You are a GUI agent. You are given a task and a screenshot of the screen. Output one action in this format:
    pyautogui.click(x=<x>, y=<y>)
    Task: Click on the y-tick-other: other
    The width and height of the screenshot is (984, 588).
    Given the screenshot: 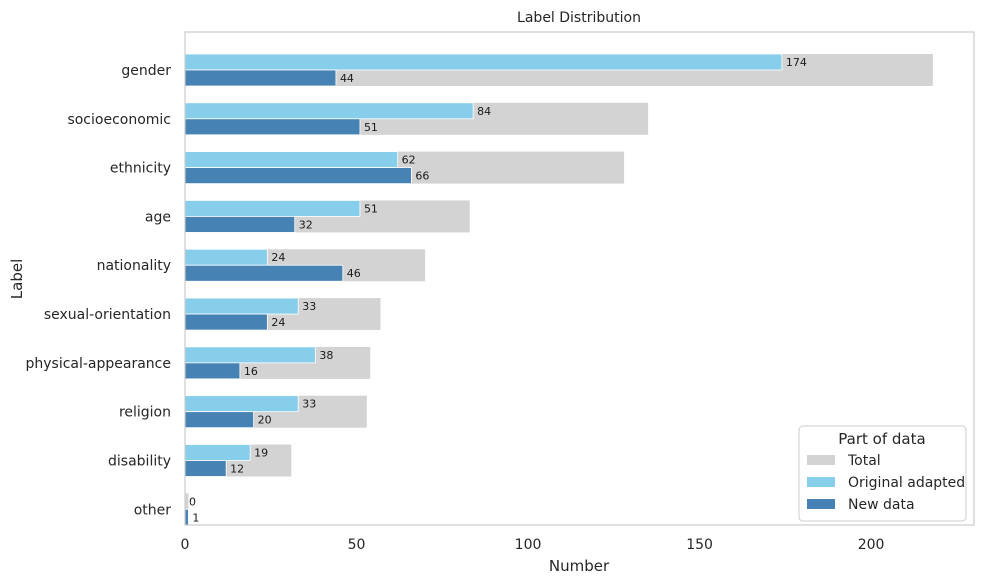 What is the action you would take?
    pyautogui.click(x=153, y=510)
    